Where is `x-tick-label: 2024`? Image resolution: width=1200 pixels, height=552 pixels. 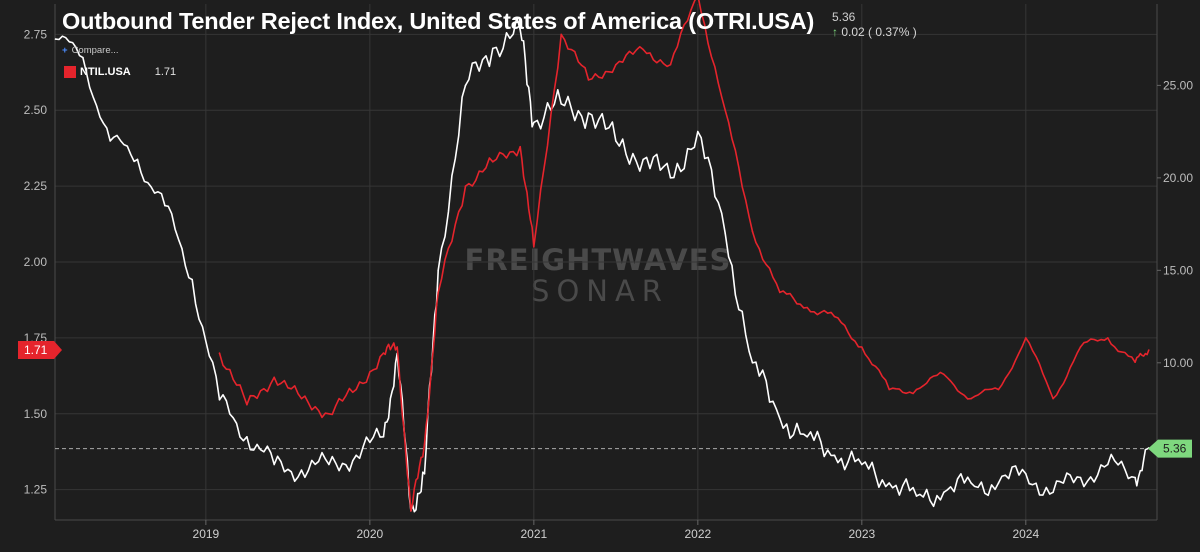
x-tick-label: 2024 is located at coordinates (1025, 534).